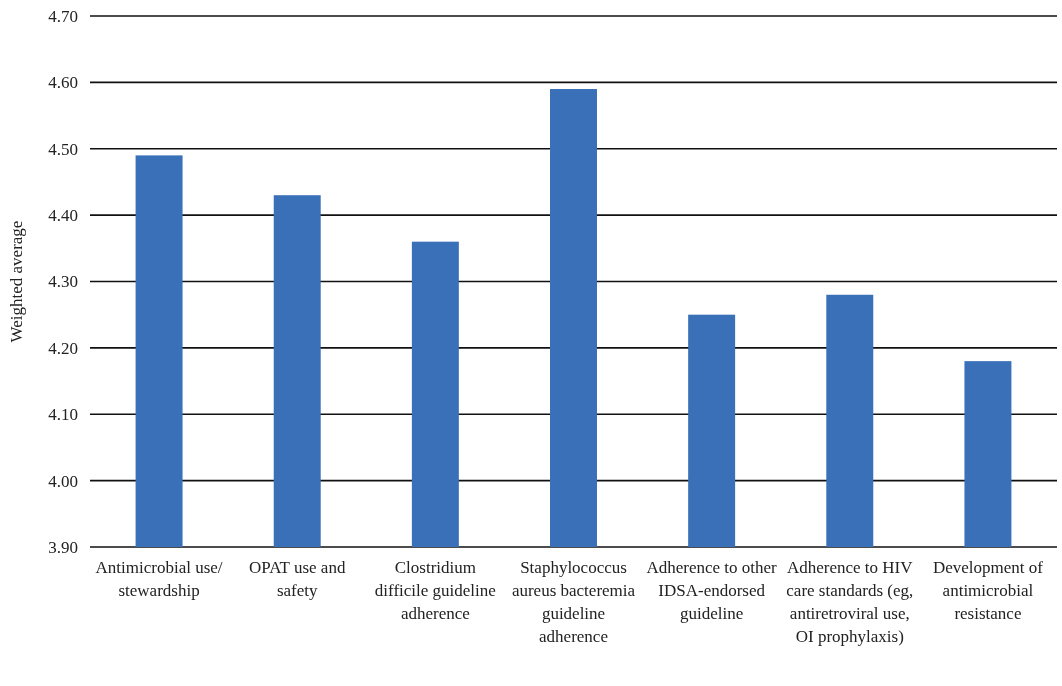  I want to click on x-tick-label: Staphylococcus aureus bacteremia guideline adherence, so click(573, 602).